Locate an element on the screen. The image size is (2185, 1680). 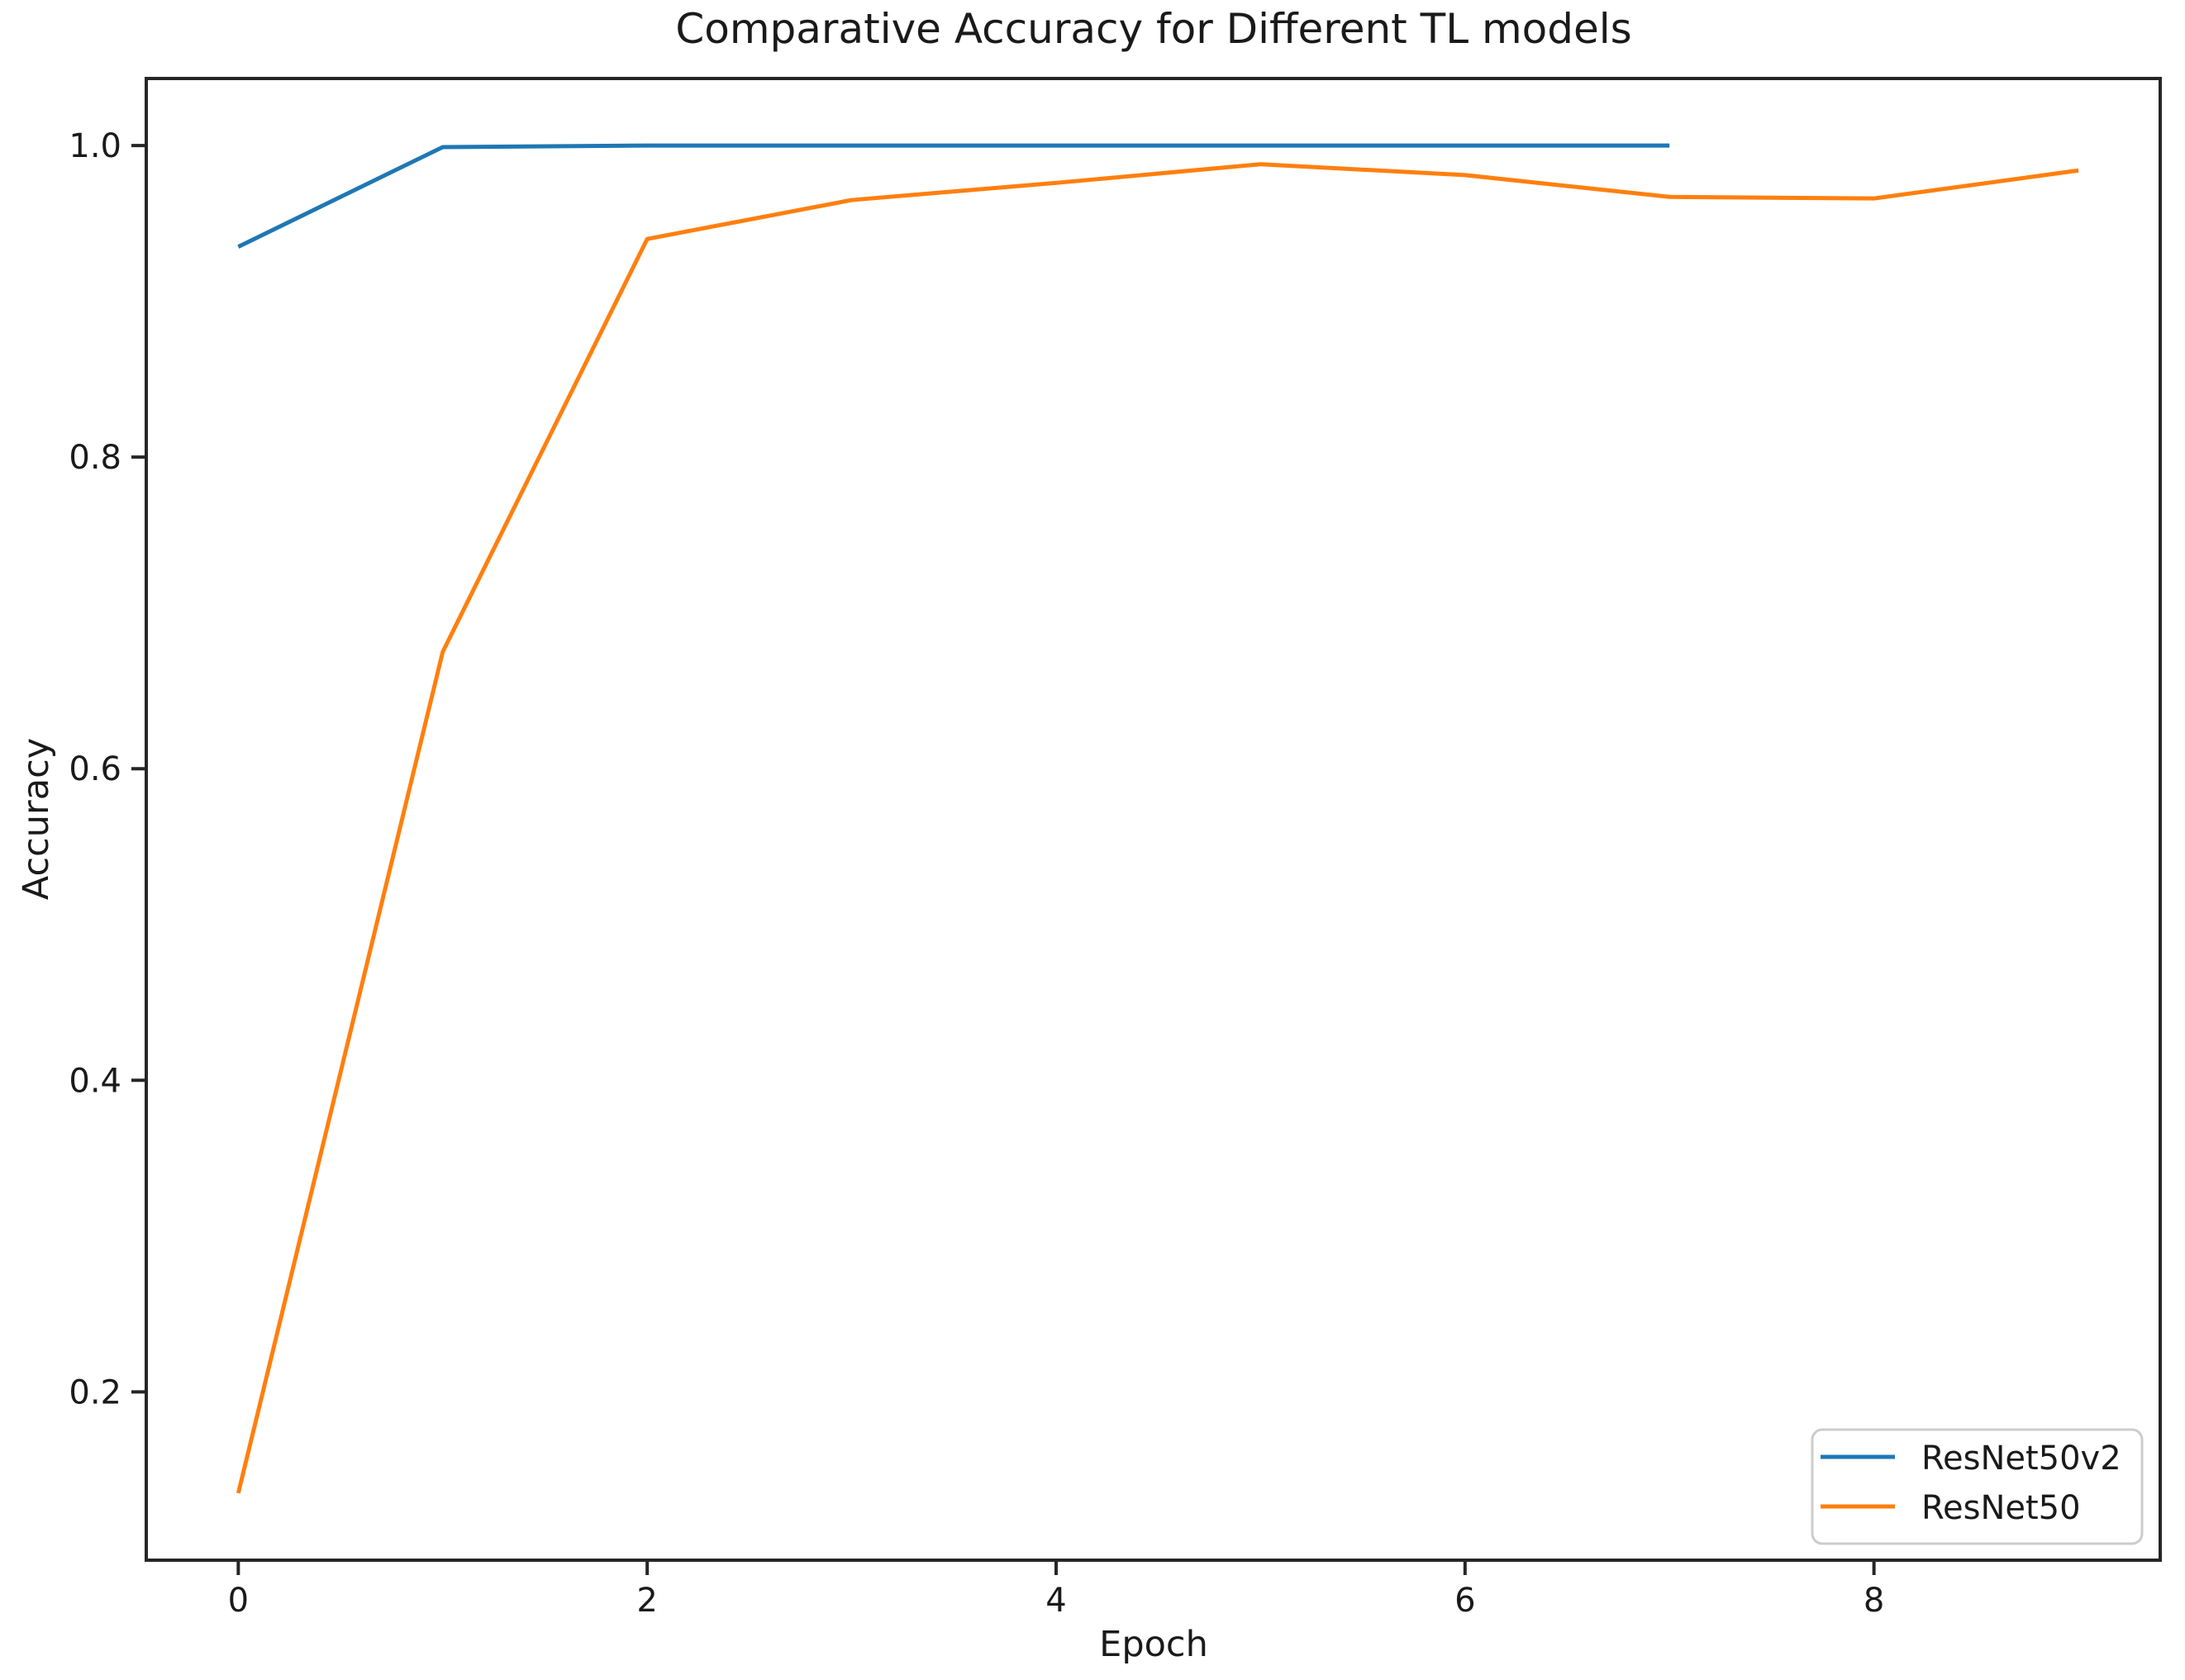
x-tick-label: 6 is located at coordinates (1464, 1601).